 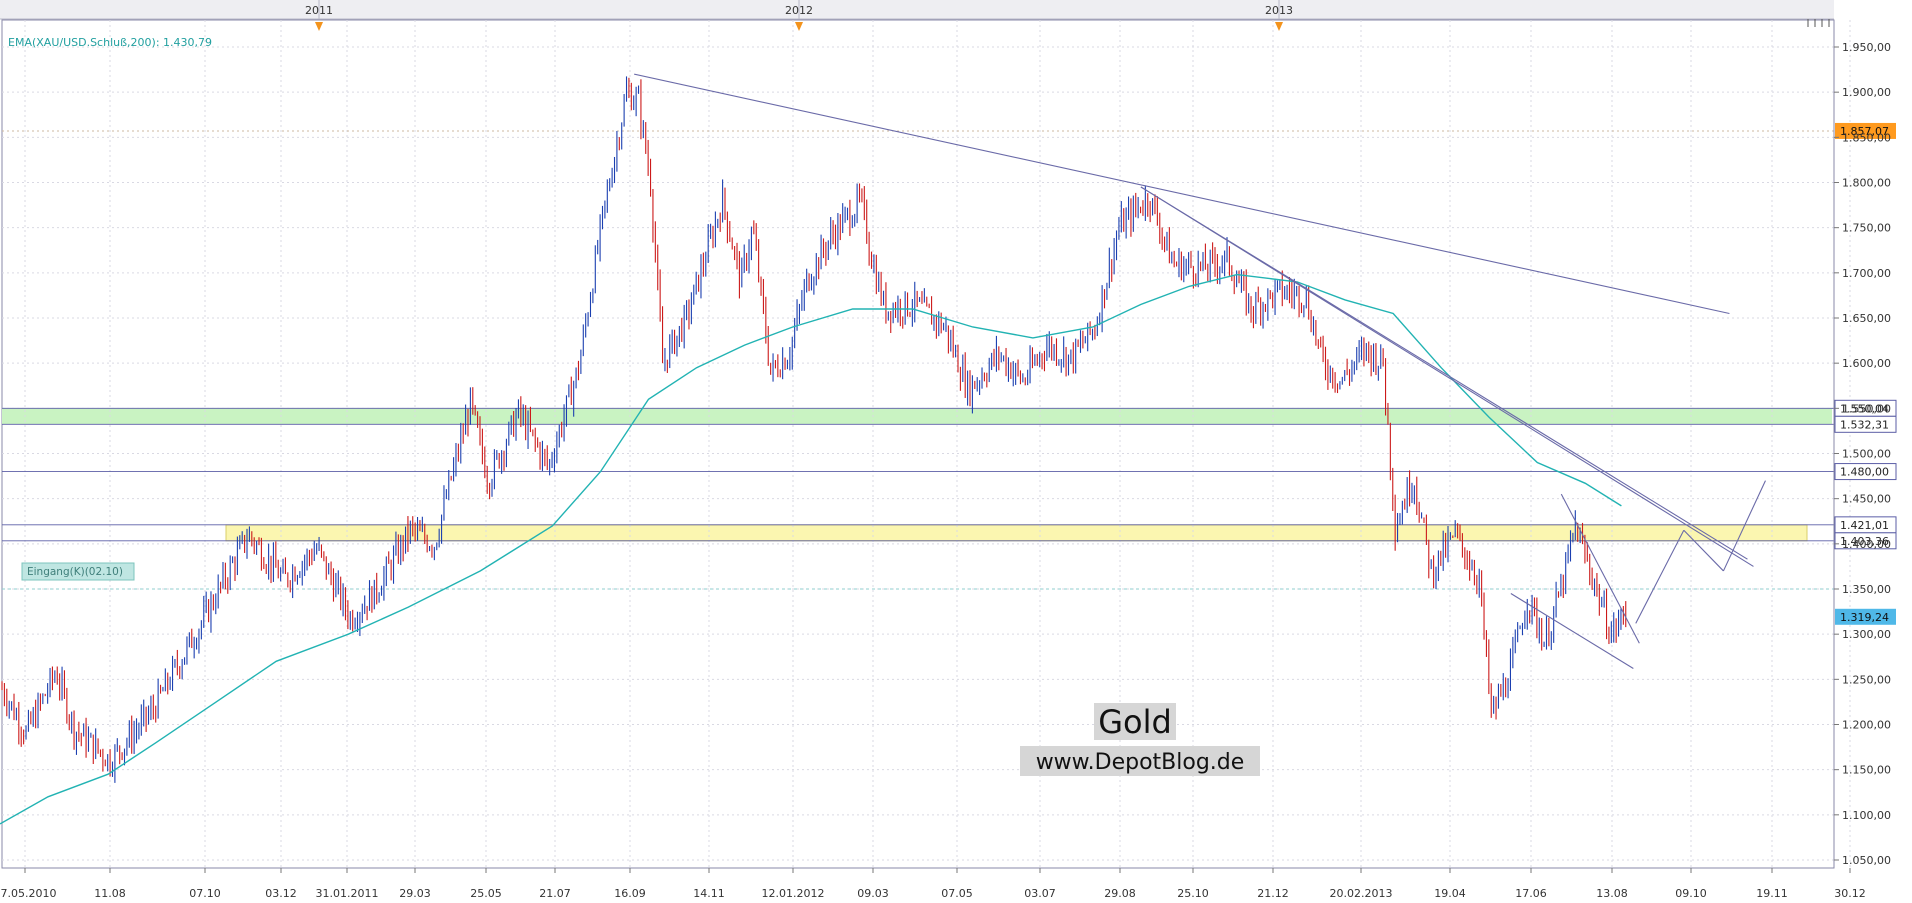 What do you see at coordinates (799, 10) in the screenshot?
I see `year-label: 2012` at bounding box center [799, 10].